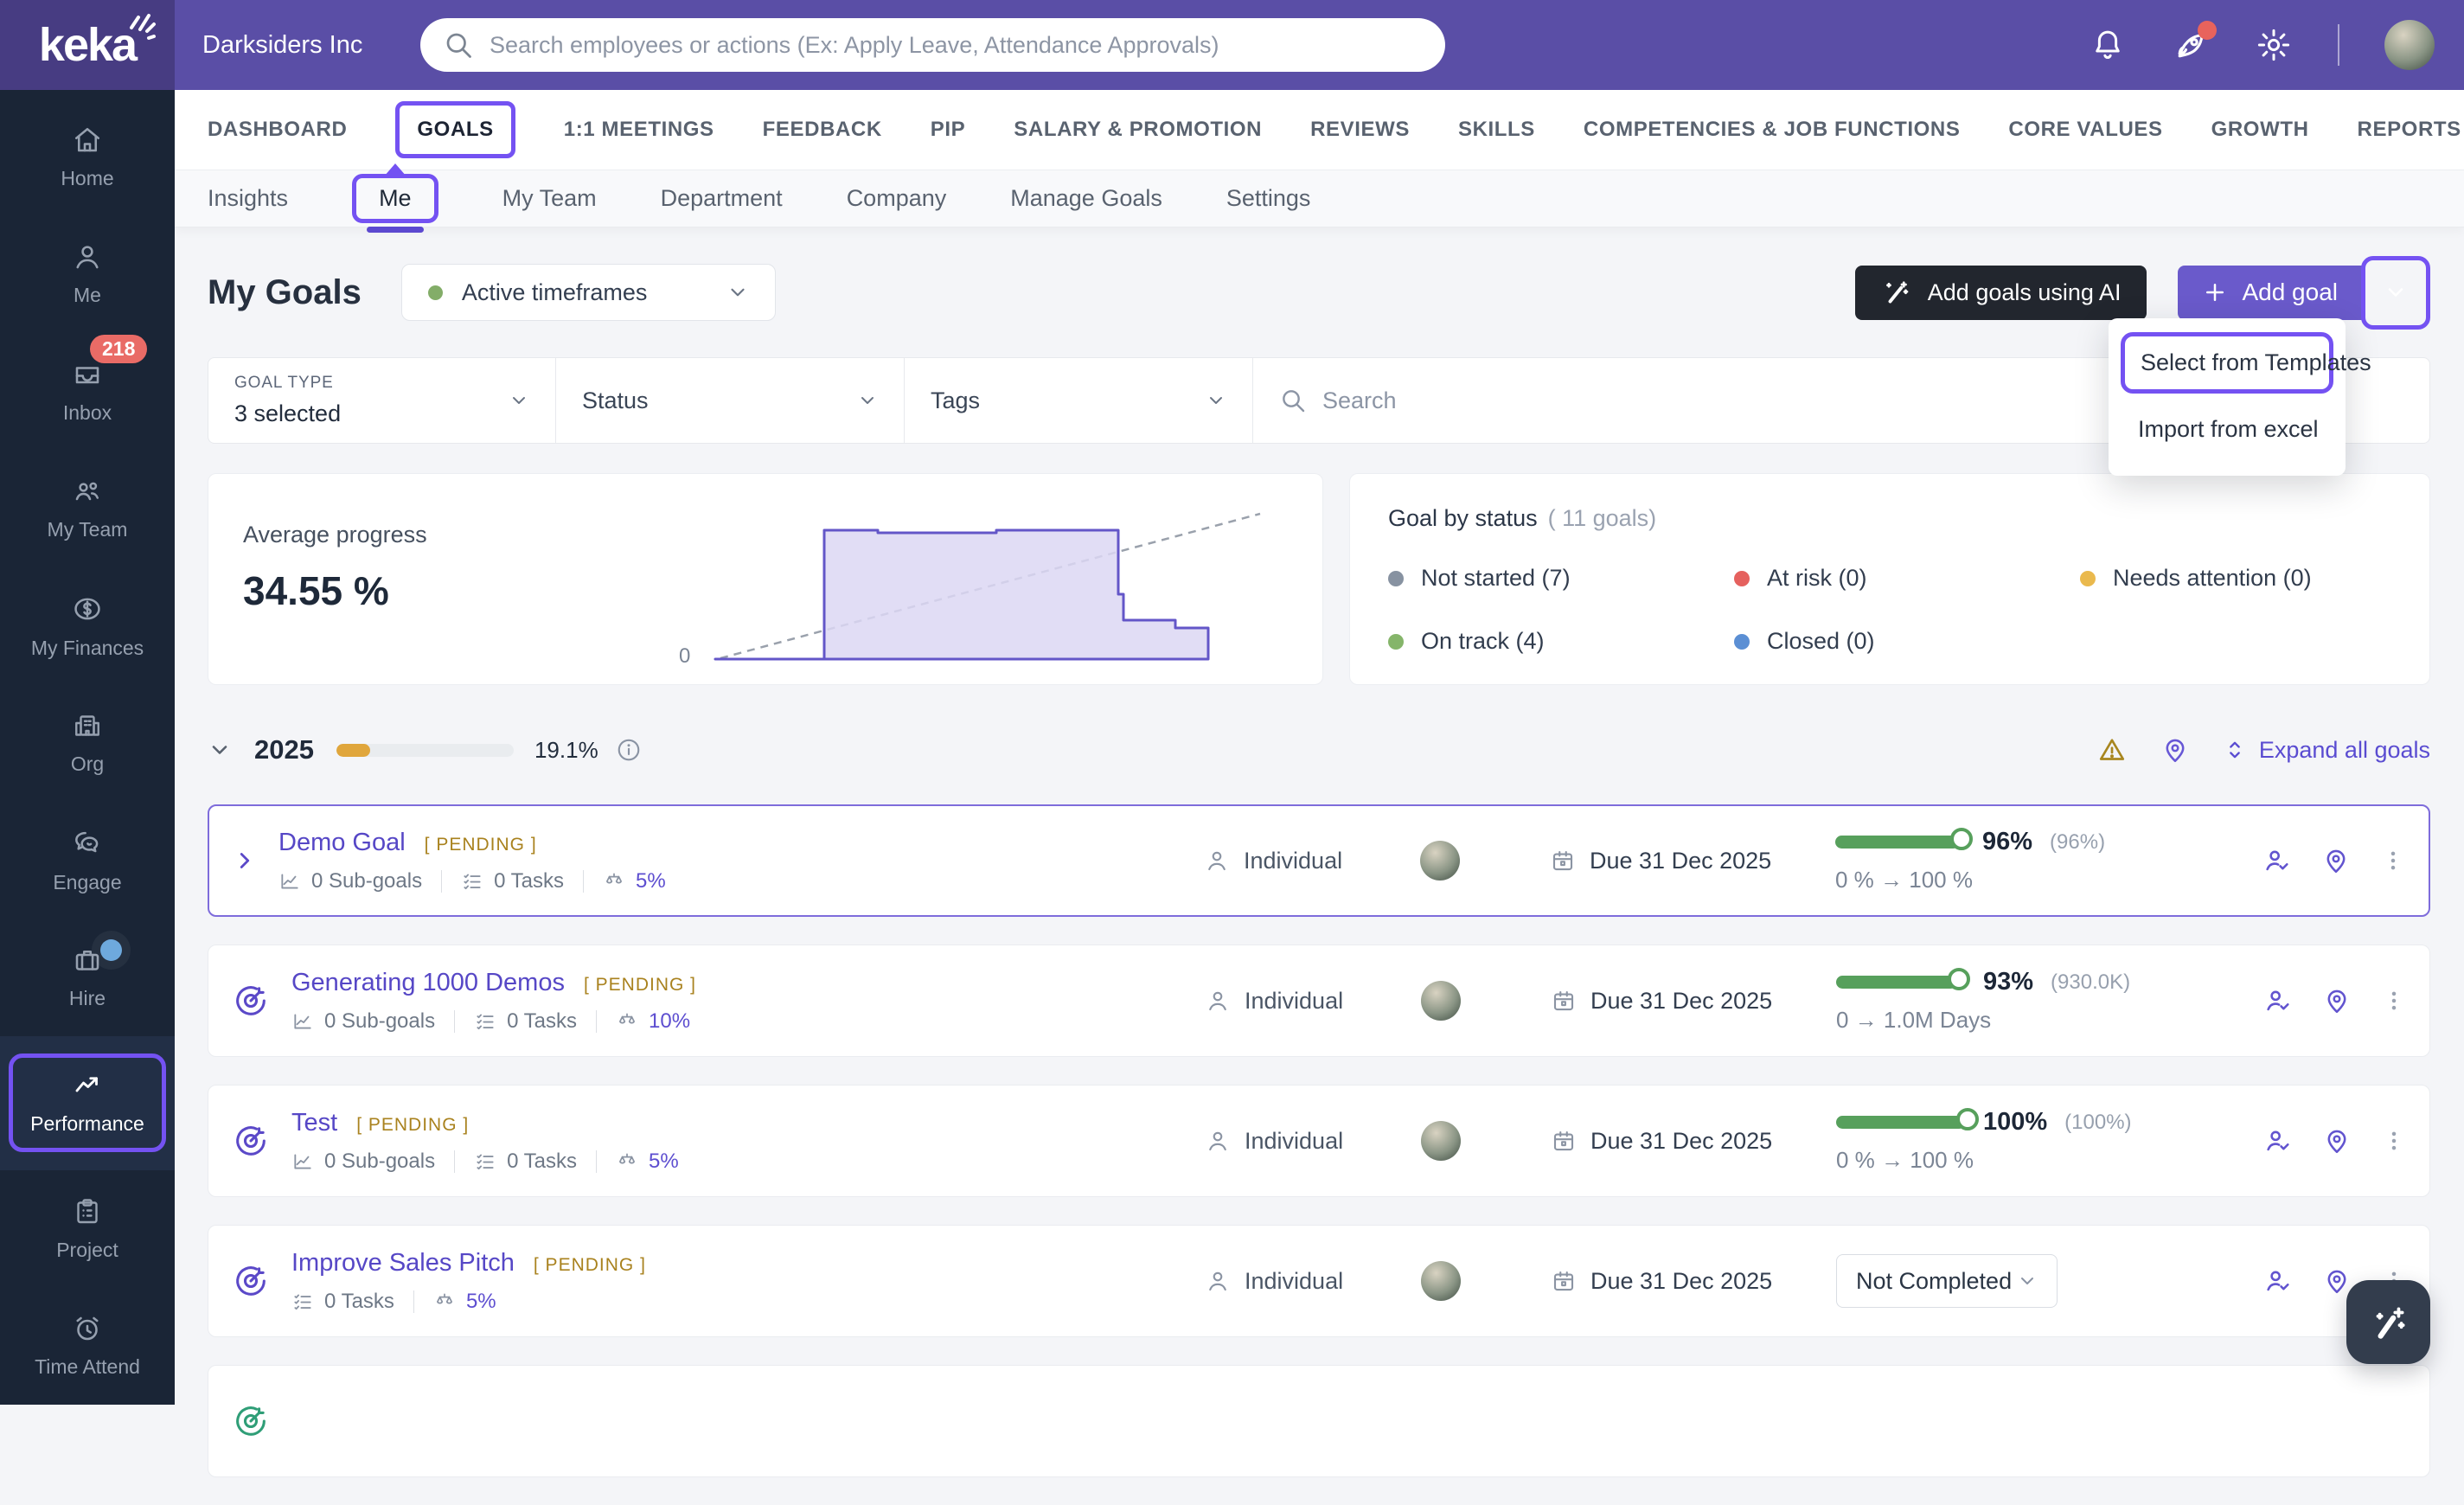  I want to click on completion-status-select: Not Completed, so click(1947, 1281).